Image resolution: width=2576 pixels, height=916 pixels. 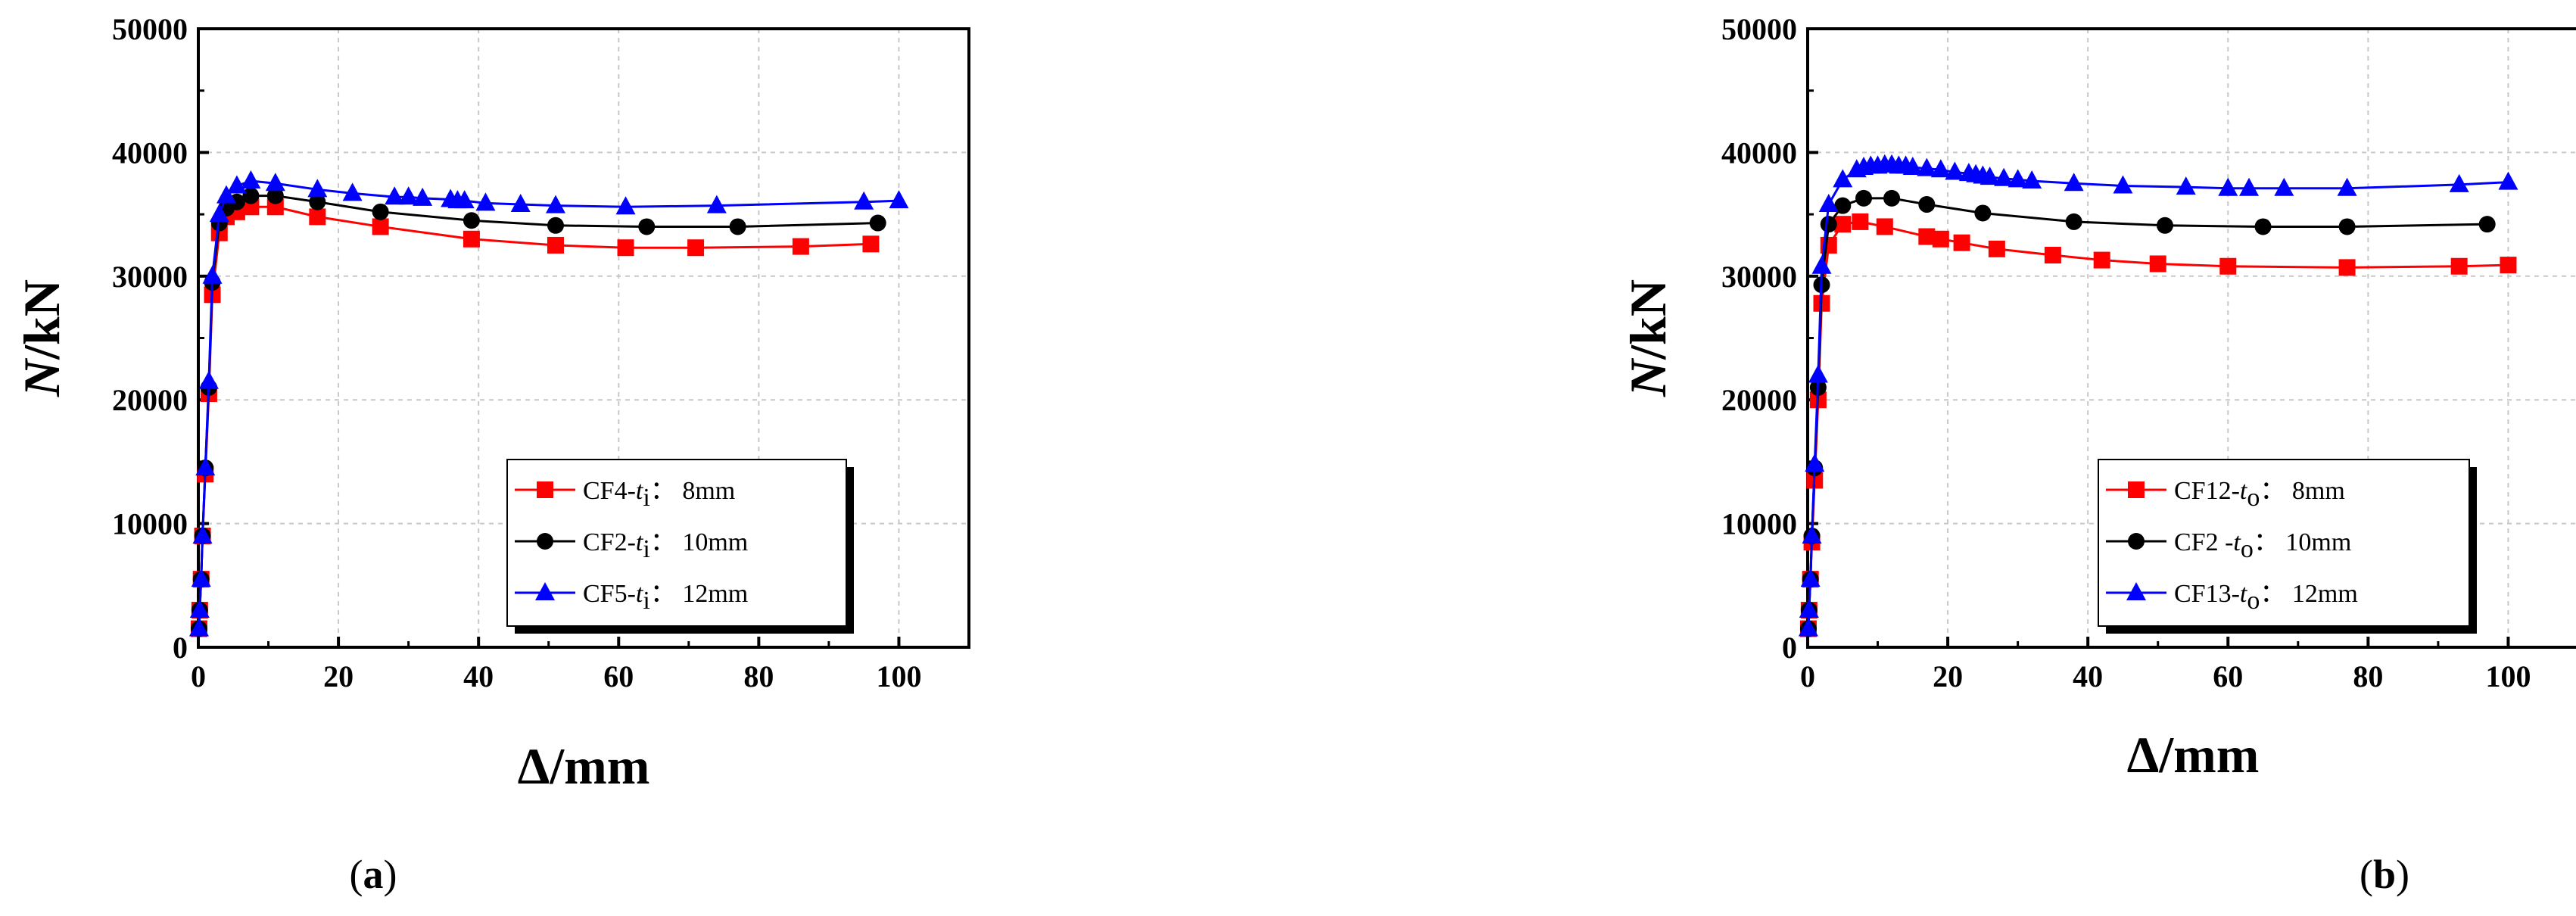 I want to click on legend-label: CF2-ti： 10mm, so click(x=665, y=545).